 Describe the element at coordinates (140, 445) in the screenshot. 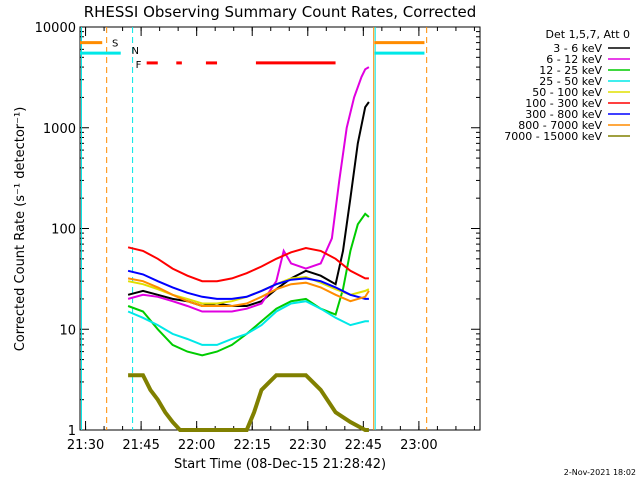

I see `x-tick-label: 21:45` at that location.